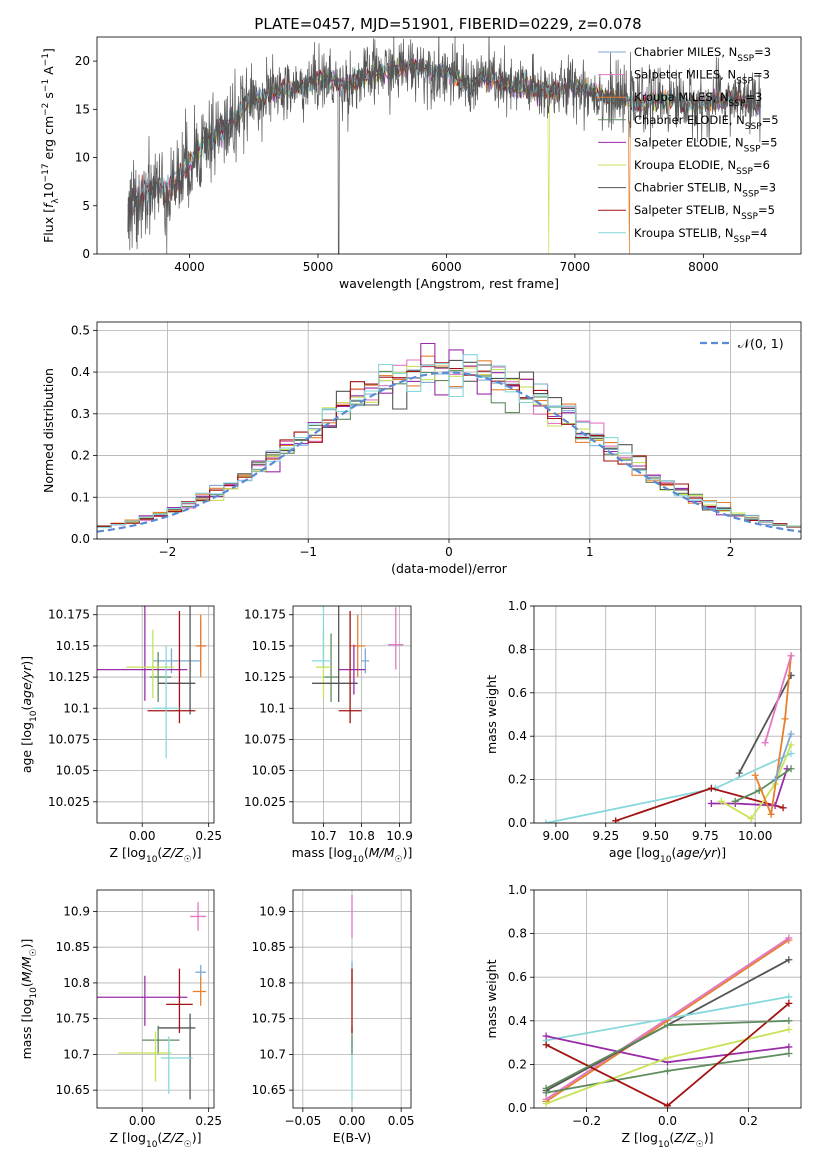 The height and width of the screenshot is (1170, 819). I want to click on y-tick-label: 0.8, so click(517, 649).